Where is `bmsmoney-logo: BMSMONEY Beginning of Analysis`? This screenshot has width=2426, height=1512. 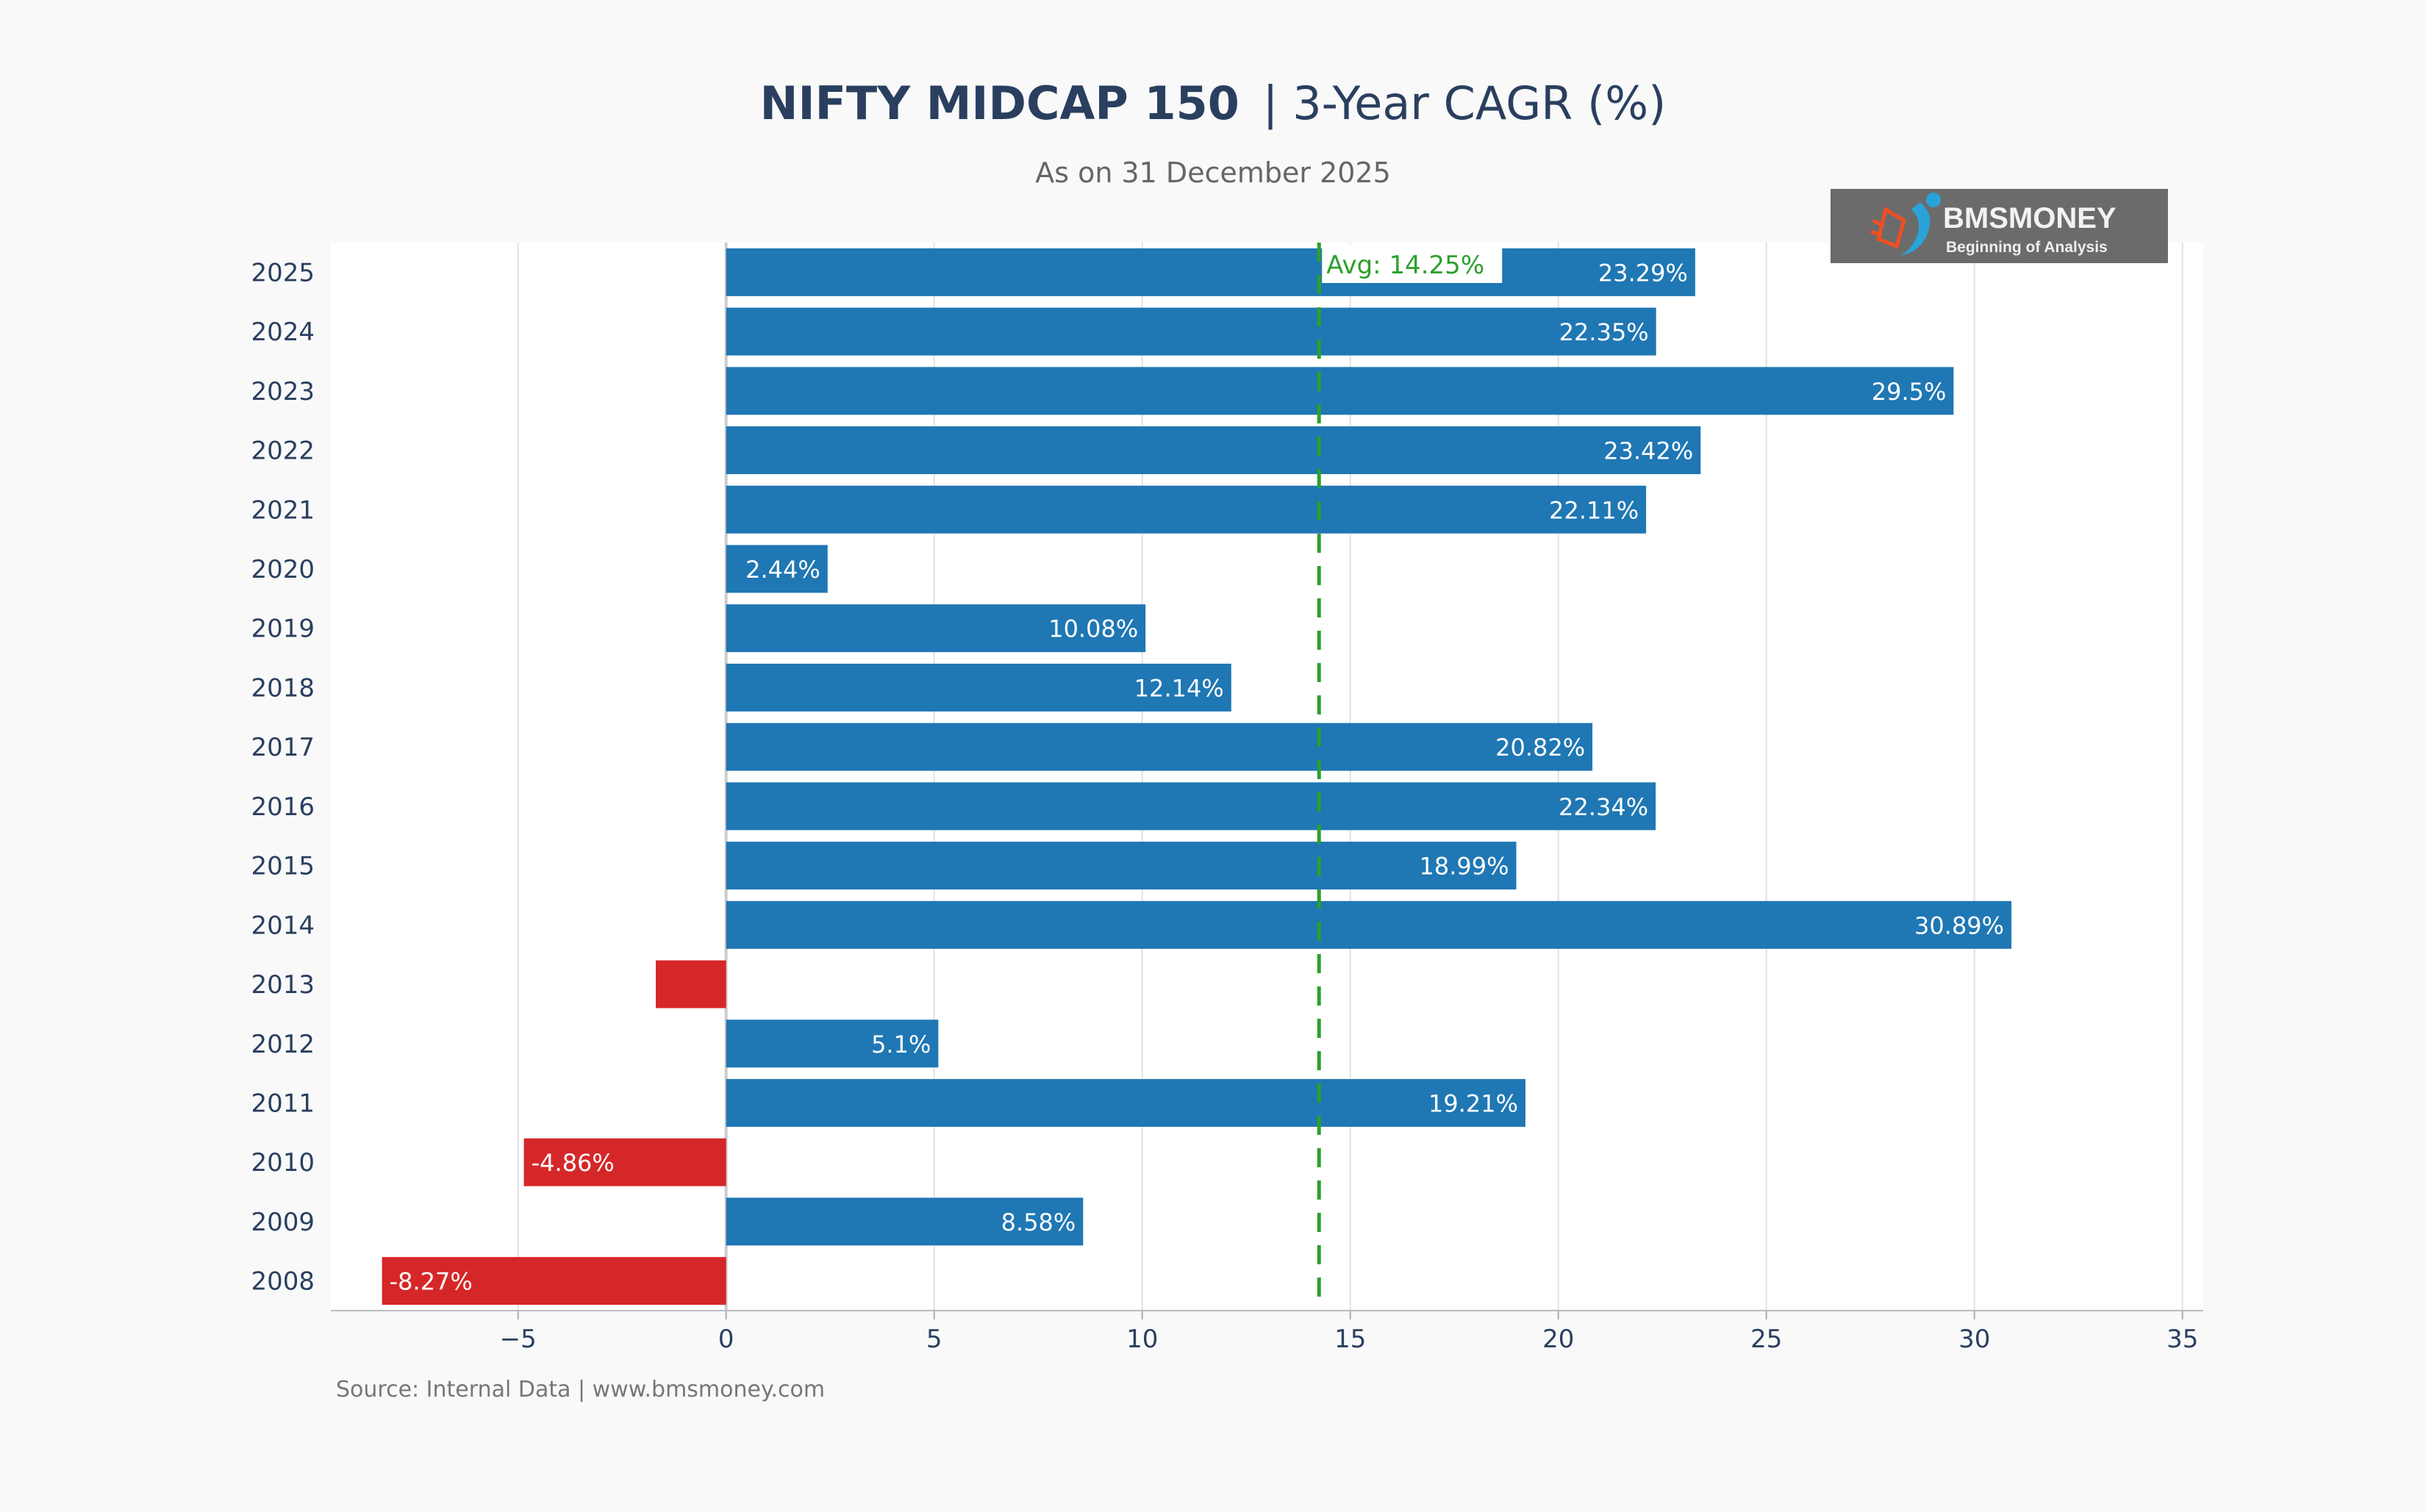
bmsmoney-logo: BMSMONEY Beginning of Analysis is located at coordinates (1999, 226).